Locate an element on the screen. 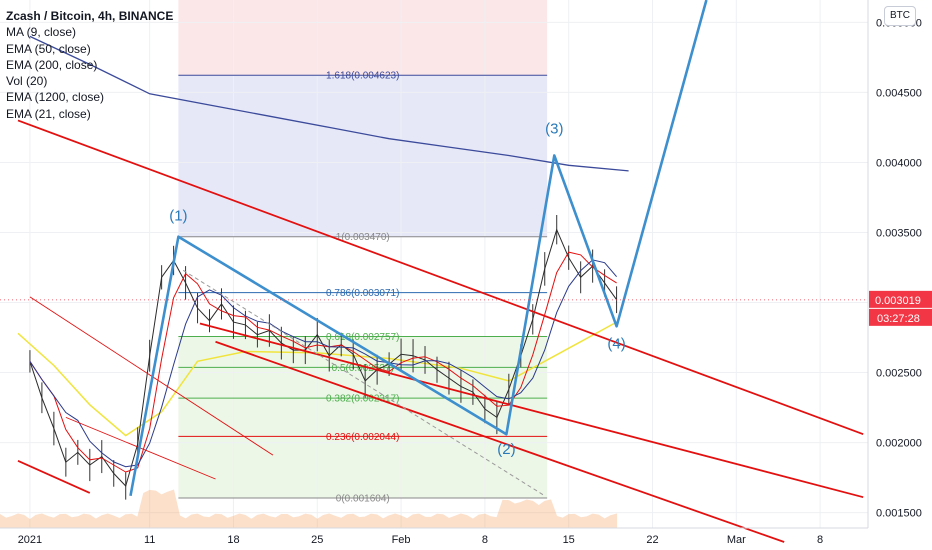 Image resolution: width=932 pixels, height=550 pixels. x-tick-label-0: 2021 is located at coordinates (30, 540).